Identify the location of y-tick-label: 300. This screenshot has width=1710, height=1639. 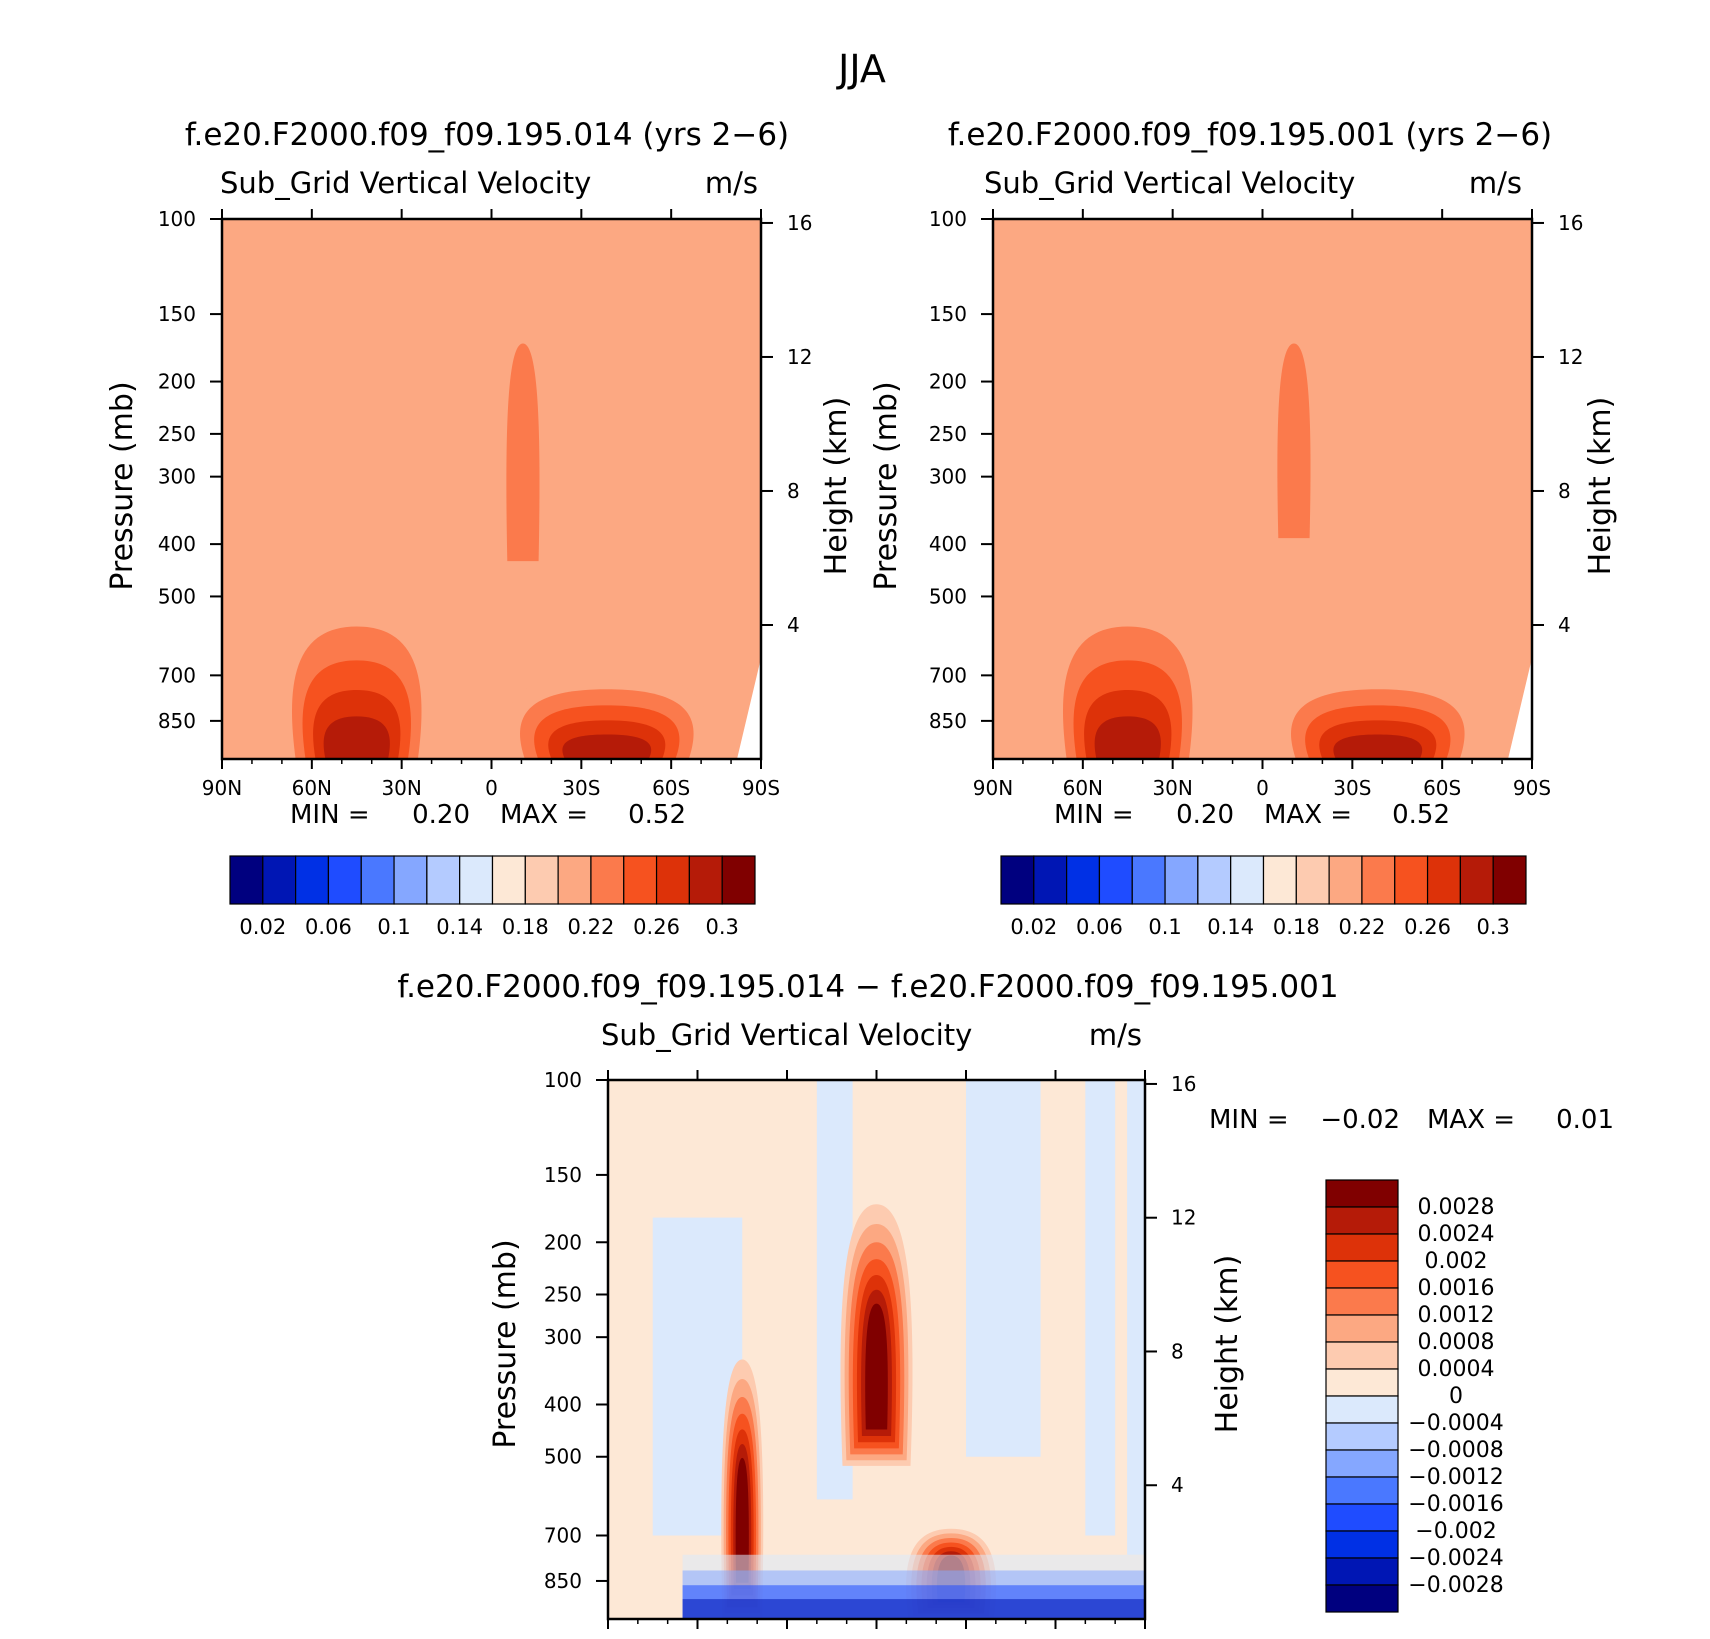
(177, 477).